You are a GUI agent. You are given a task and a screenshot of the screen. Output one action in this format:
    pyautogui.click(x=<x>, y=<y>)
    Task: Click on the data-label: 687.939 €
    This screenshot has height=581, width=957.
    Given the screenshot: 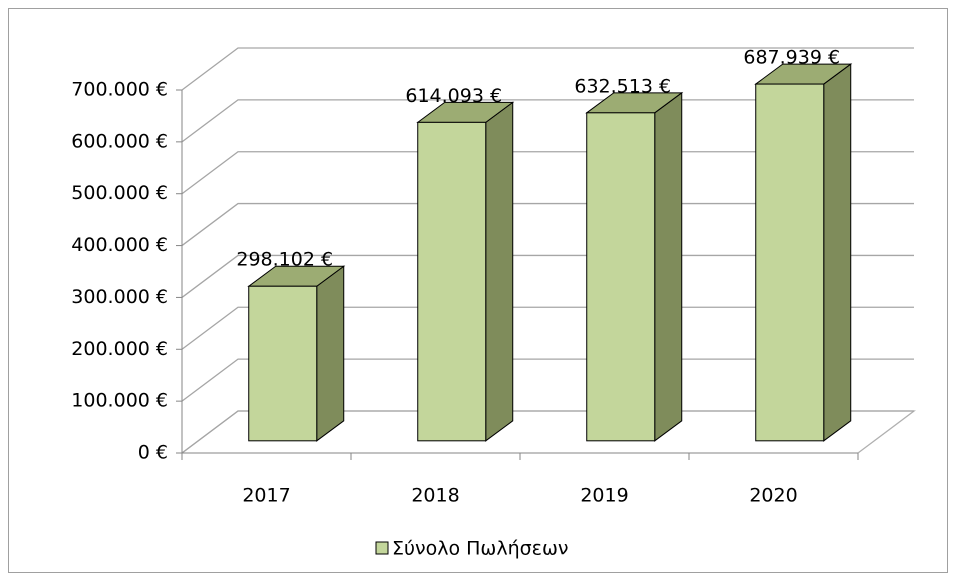 What is the action you would take?
    pyautogui.click(x=791, y=58)
    